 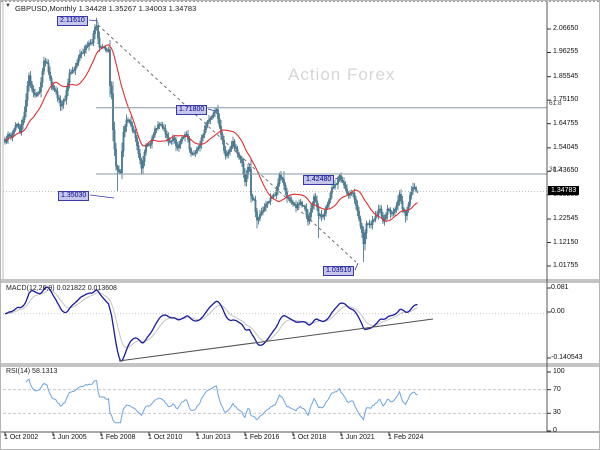 What do you see at coordinates (406, 437) in the screenshot?
I see `x-axis-label: 1 Feb 2024` at bounding box center [406, 437].